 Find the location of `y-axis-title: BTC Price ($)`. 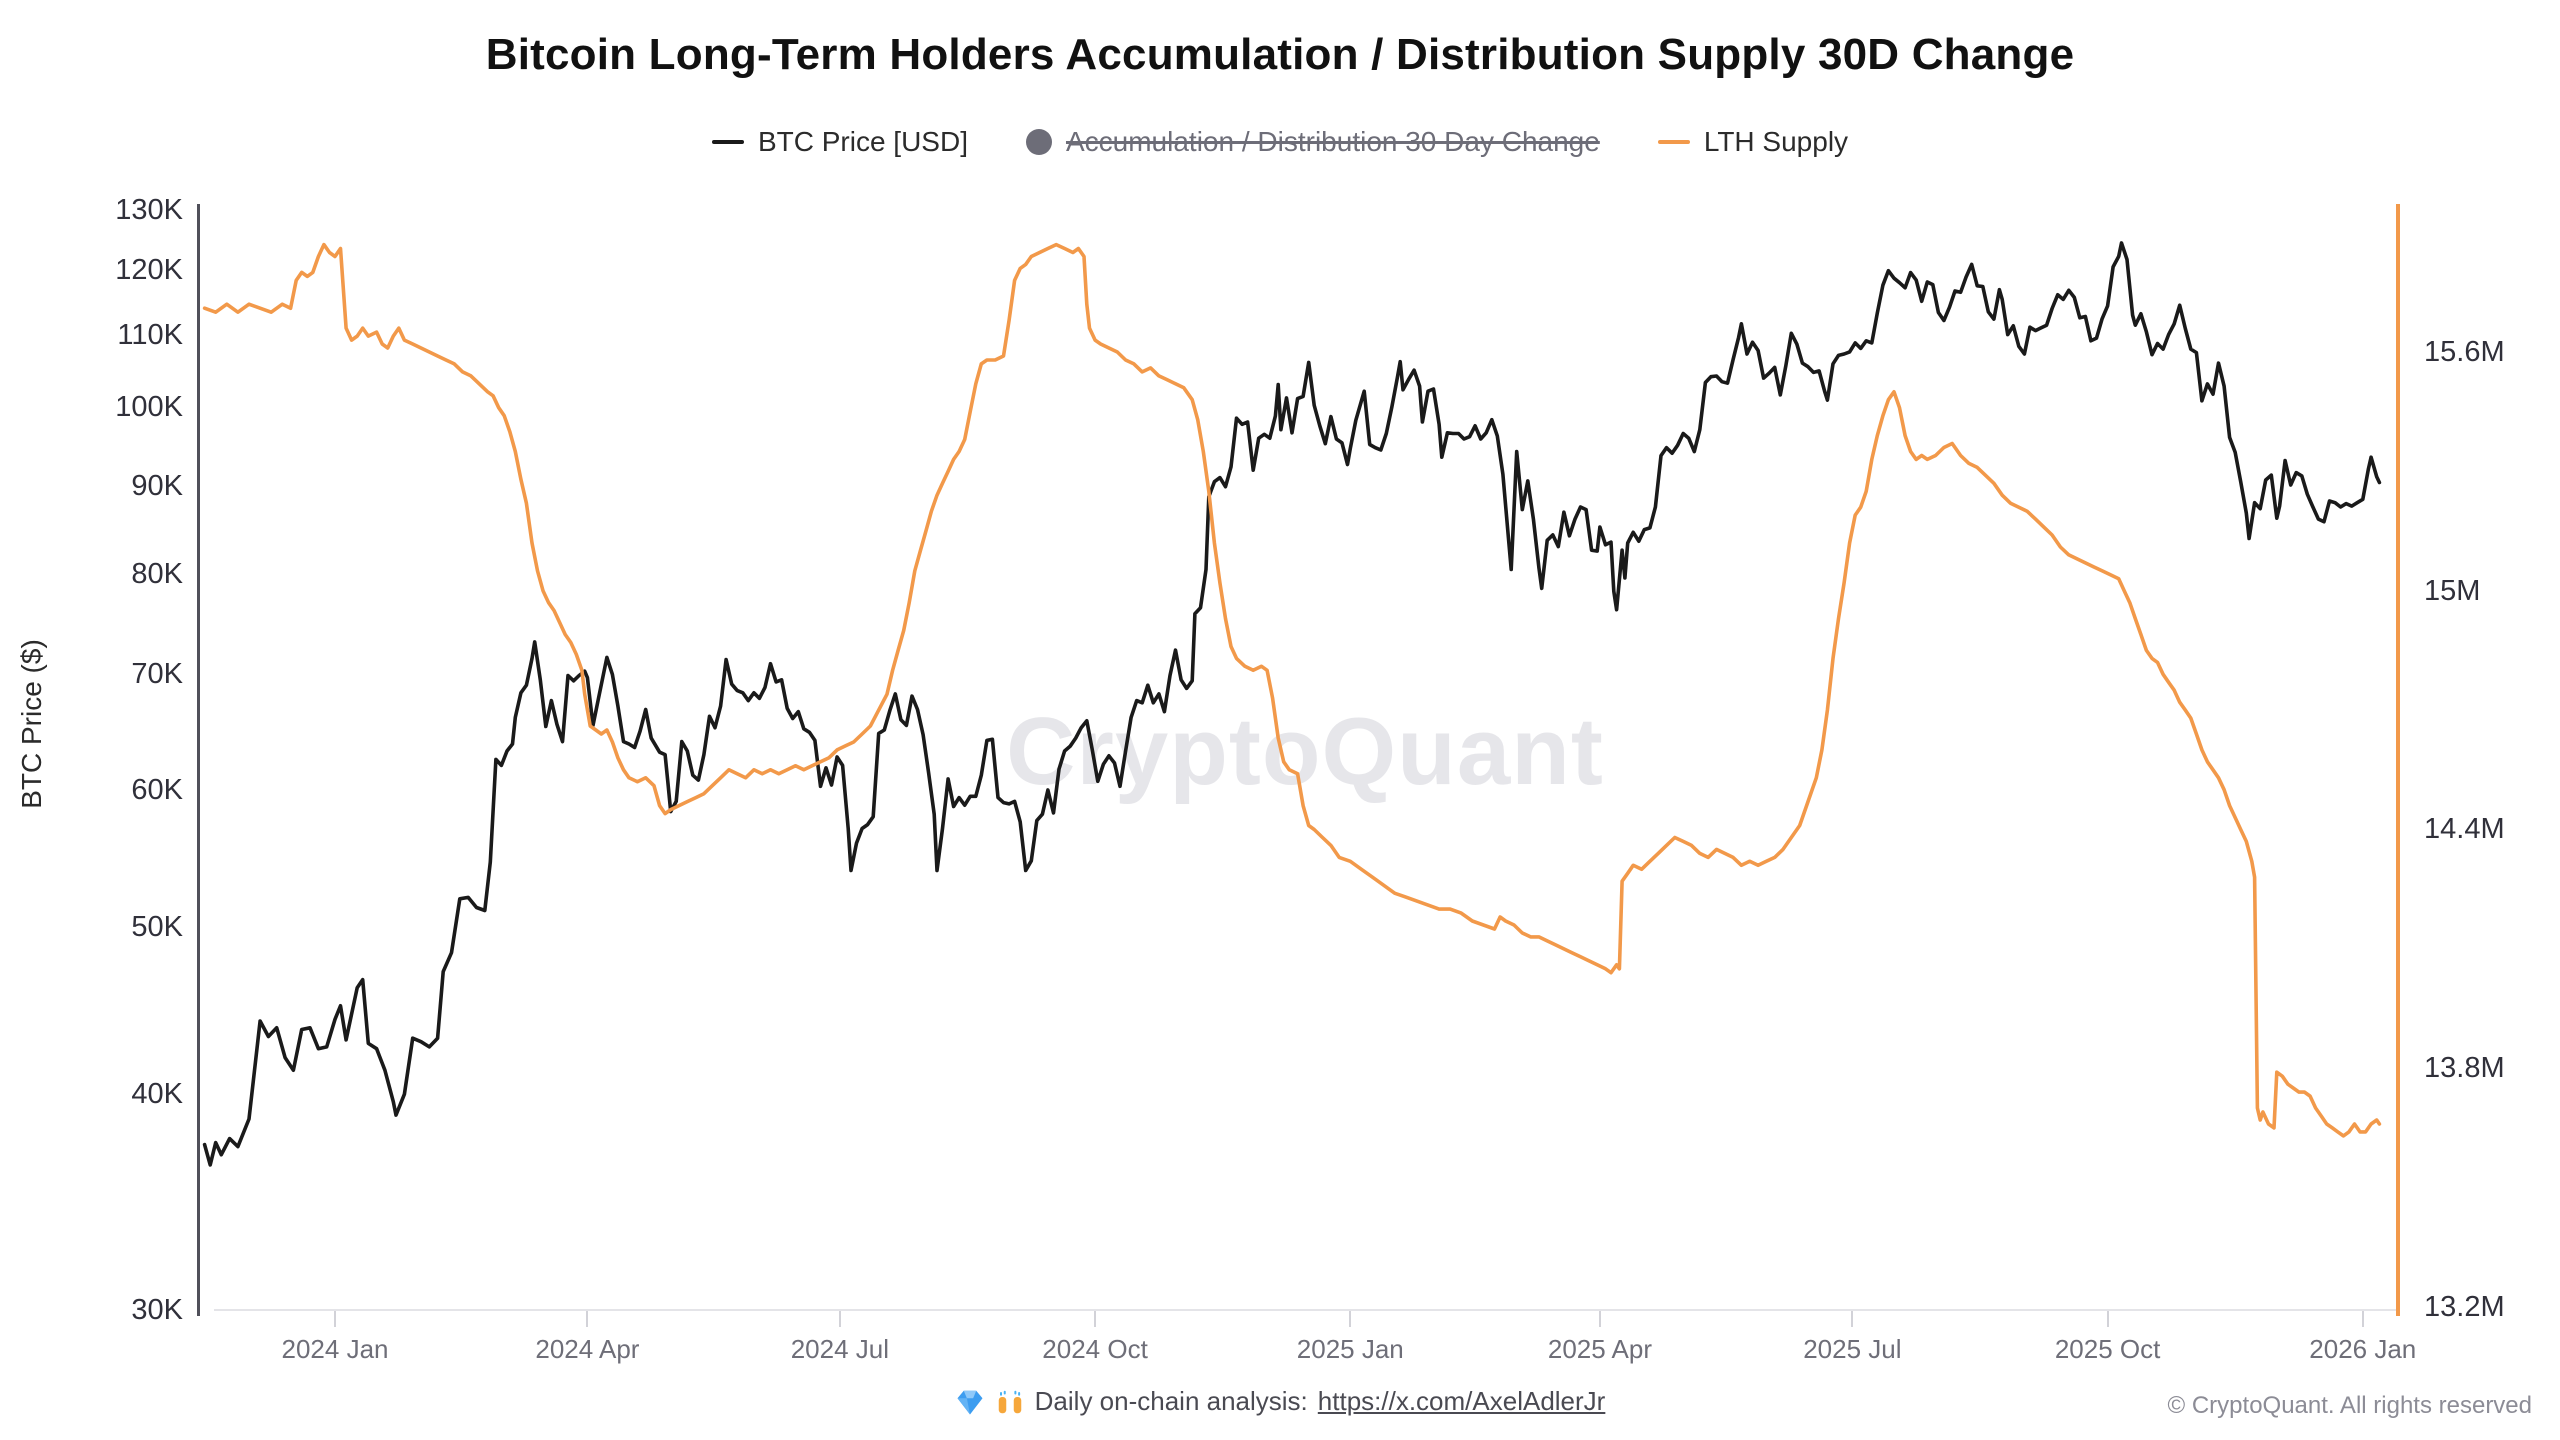

y-axis-title: BTC Price ($) is located at coordinates (31, 724).